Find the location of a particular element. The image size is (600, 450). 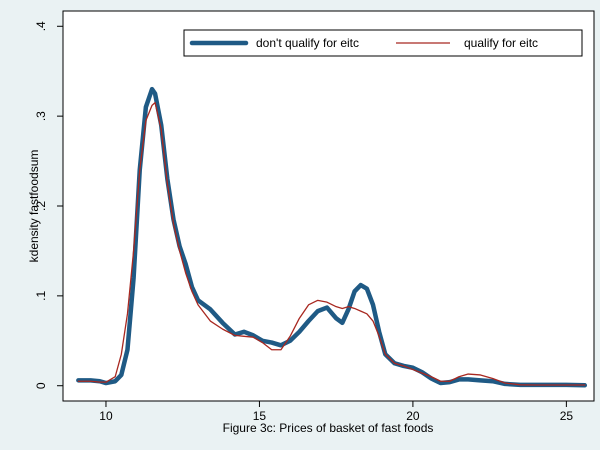

legend-box is located at coordinates (383, 43).